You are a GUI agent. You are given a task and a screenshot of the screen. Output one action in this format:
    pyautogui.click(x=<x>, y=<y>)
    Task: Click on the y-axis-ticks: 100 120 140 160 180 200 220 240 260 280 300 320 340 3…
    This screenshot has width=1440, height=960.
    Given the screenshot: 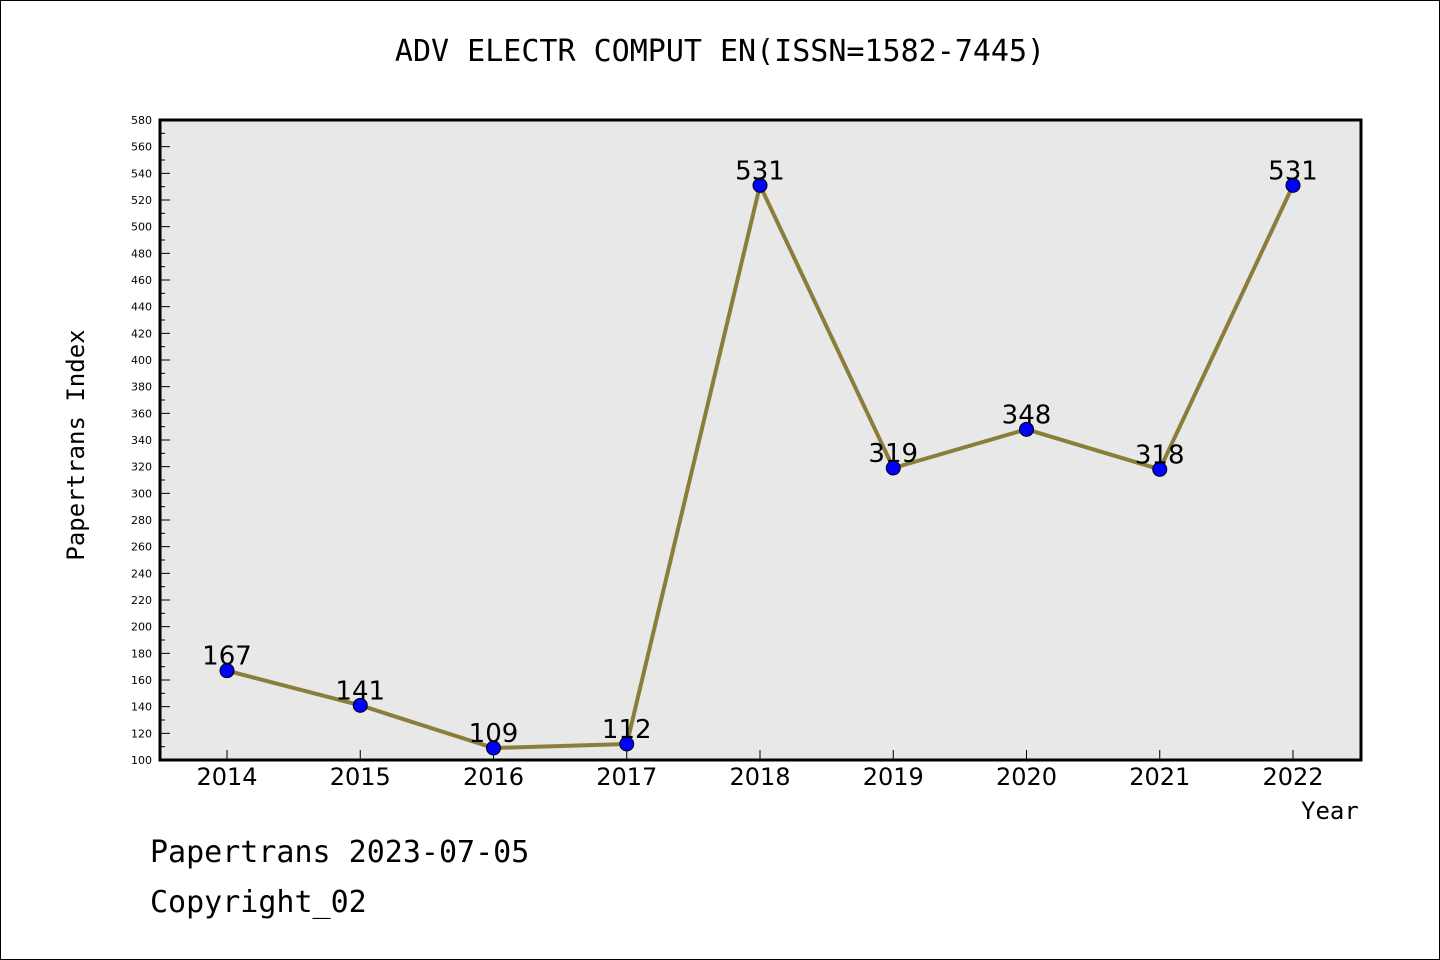 What is the action you would take?
    pyautogui.click(x=150, y=440)
    